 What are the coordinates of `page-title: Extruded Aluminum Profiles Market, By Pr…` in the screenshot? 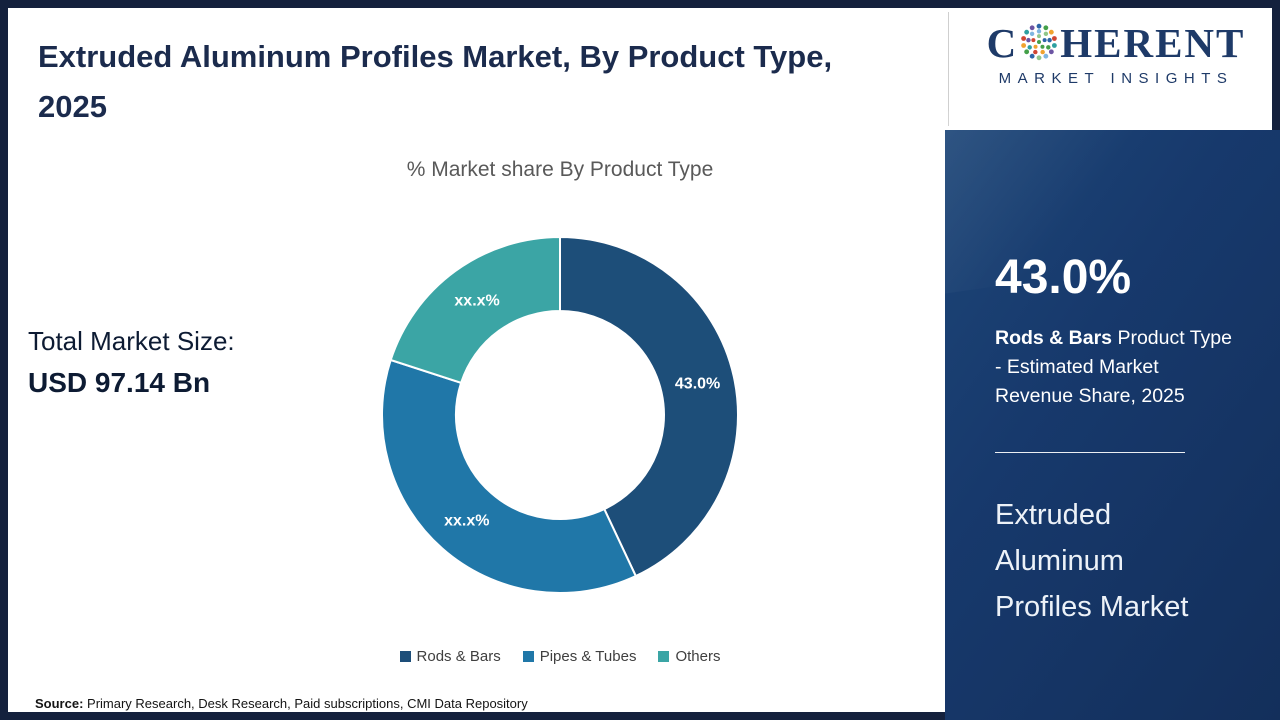 It's located at (435, 81).